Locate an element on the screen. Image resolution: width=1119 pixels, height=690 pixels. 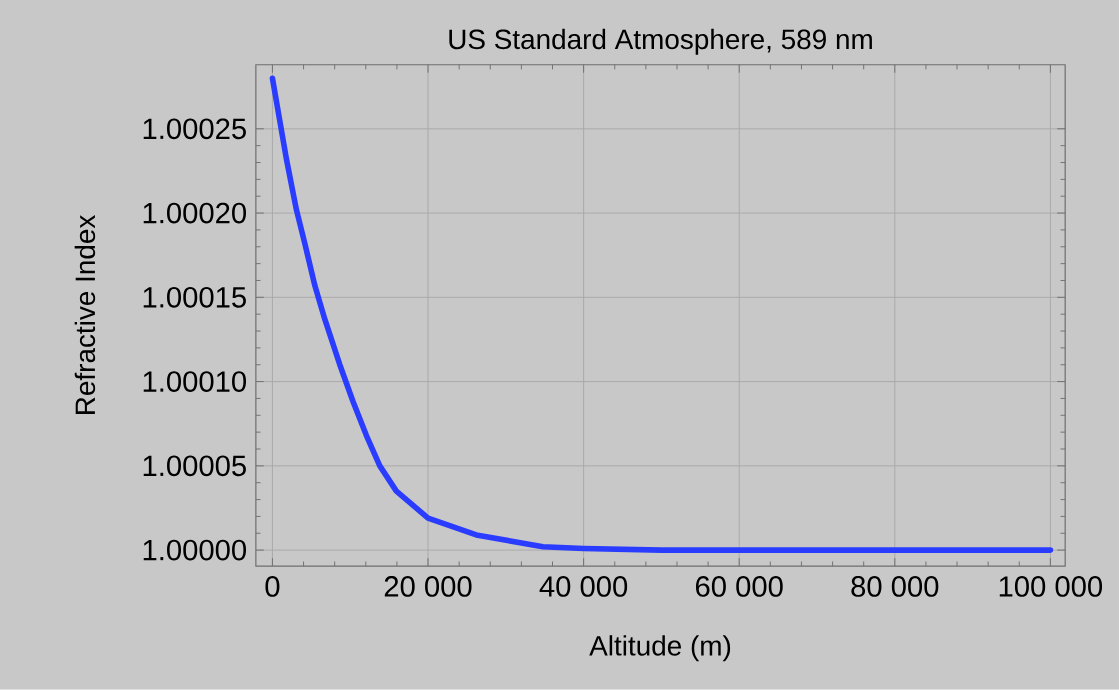
y-tick-label: 1.00015 is located at coordinates (194, 297).